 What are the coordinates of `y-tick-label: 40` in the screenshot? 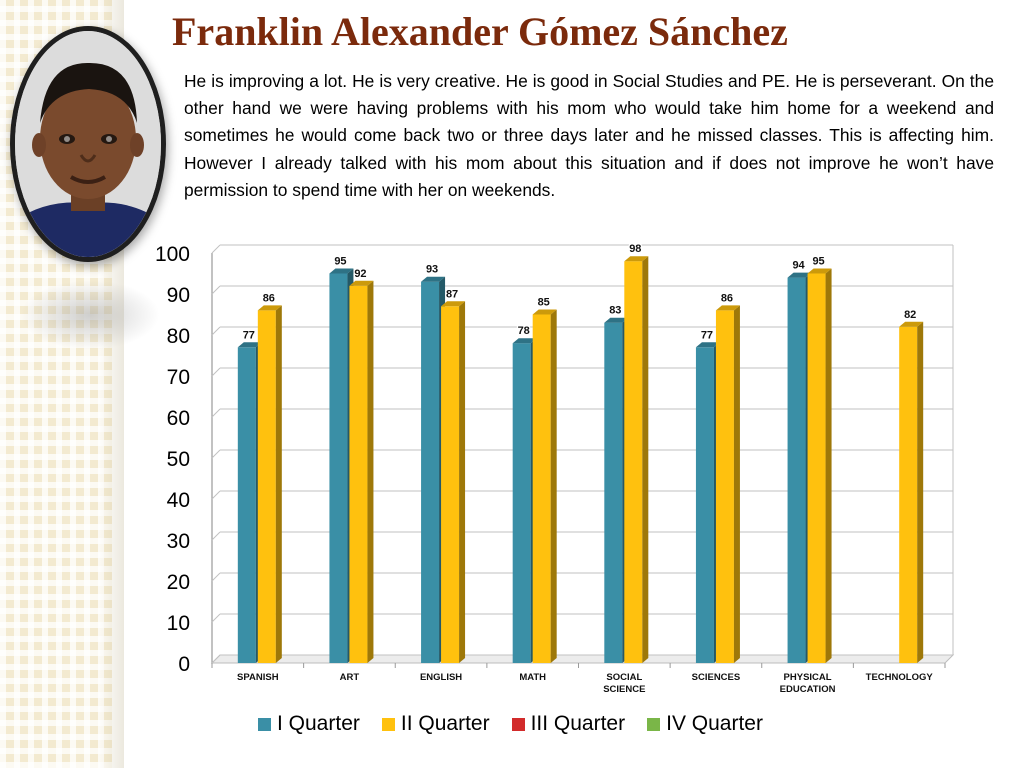 It's located at (178, 500).